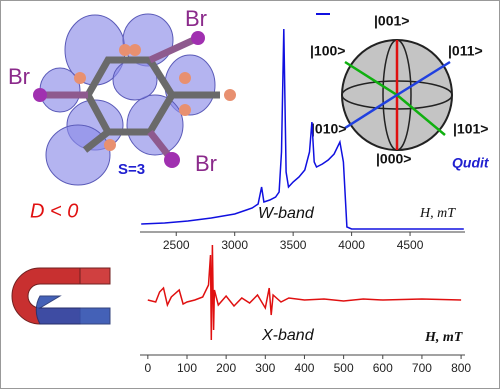 The width and height of the screenshot is (500, 389). Describe the element at coordinates (147, 368) in the screenshot. I see `x-tick-label: 0` at that location.